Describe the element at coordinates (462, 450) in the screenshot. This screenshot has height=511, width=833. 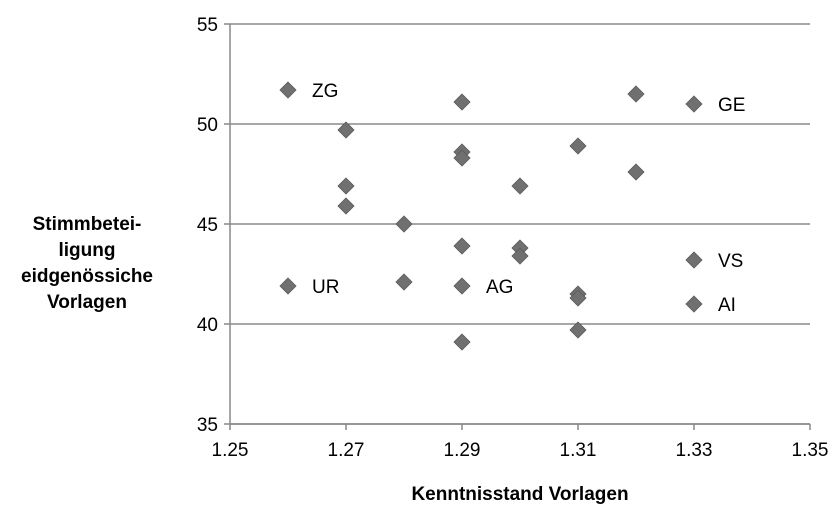
I see `x-tick-label: 1.29` at that location.